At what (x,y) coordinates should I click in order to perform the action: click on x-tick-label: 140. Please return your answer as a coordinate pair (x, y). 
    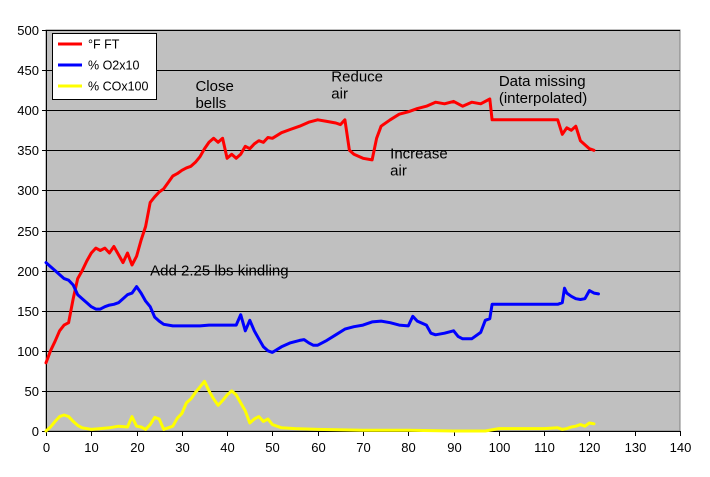
    Looking at the image, I should click on (681, 447).